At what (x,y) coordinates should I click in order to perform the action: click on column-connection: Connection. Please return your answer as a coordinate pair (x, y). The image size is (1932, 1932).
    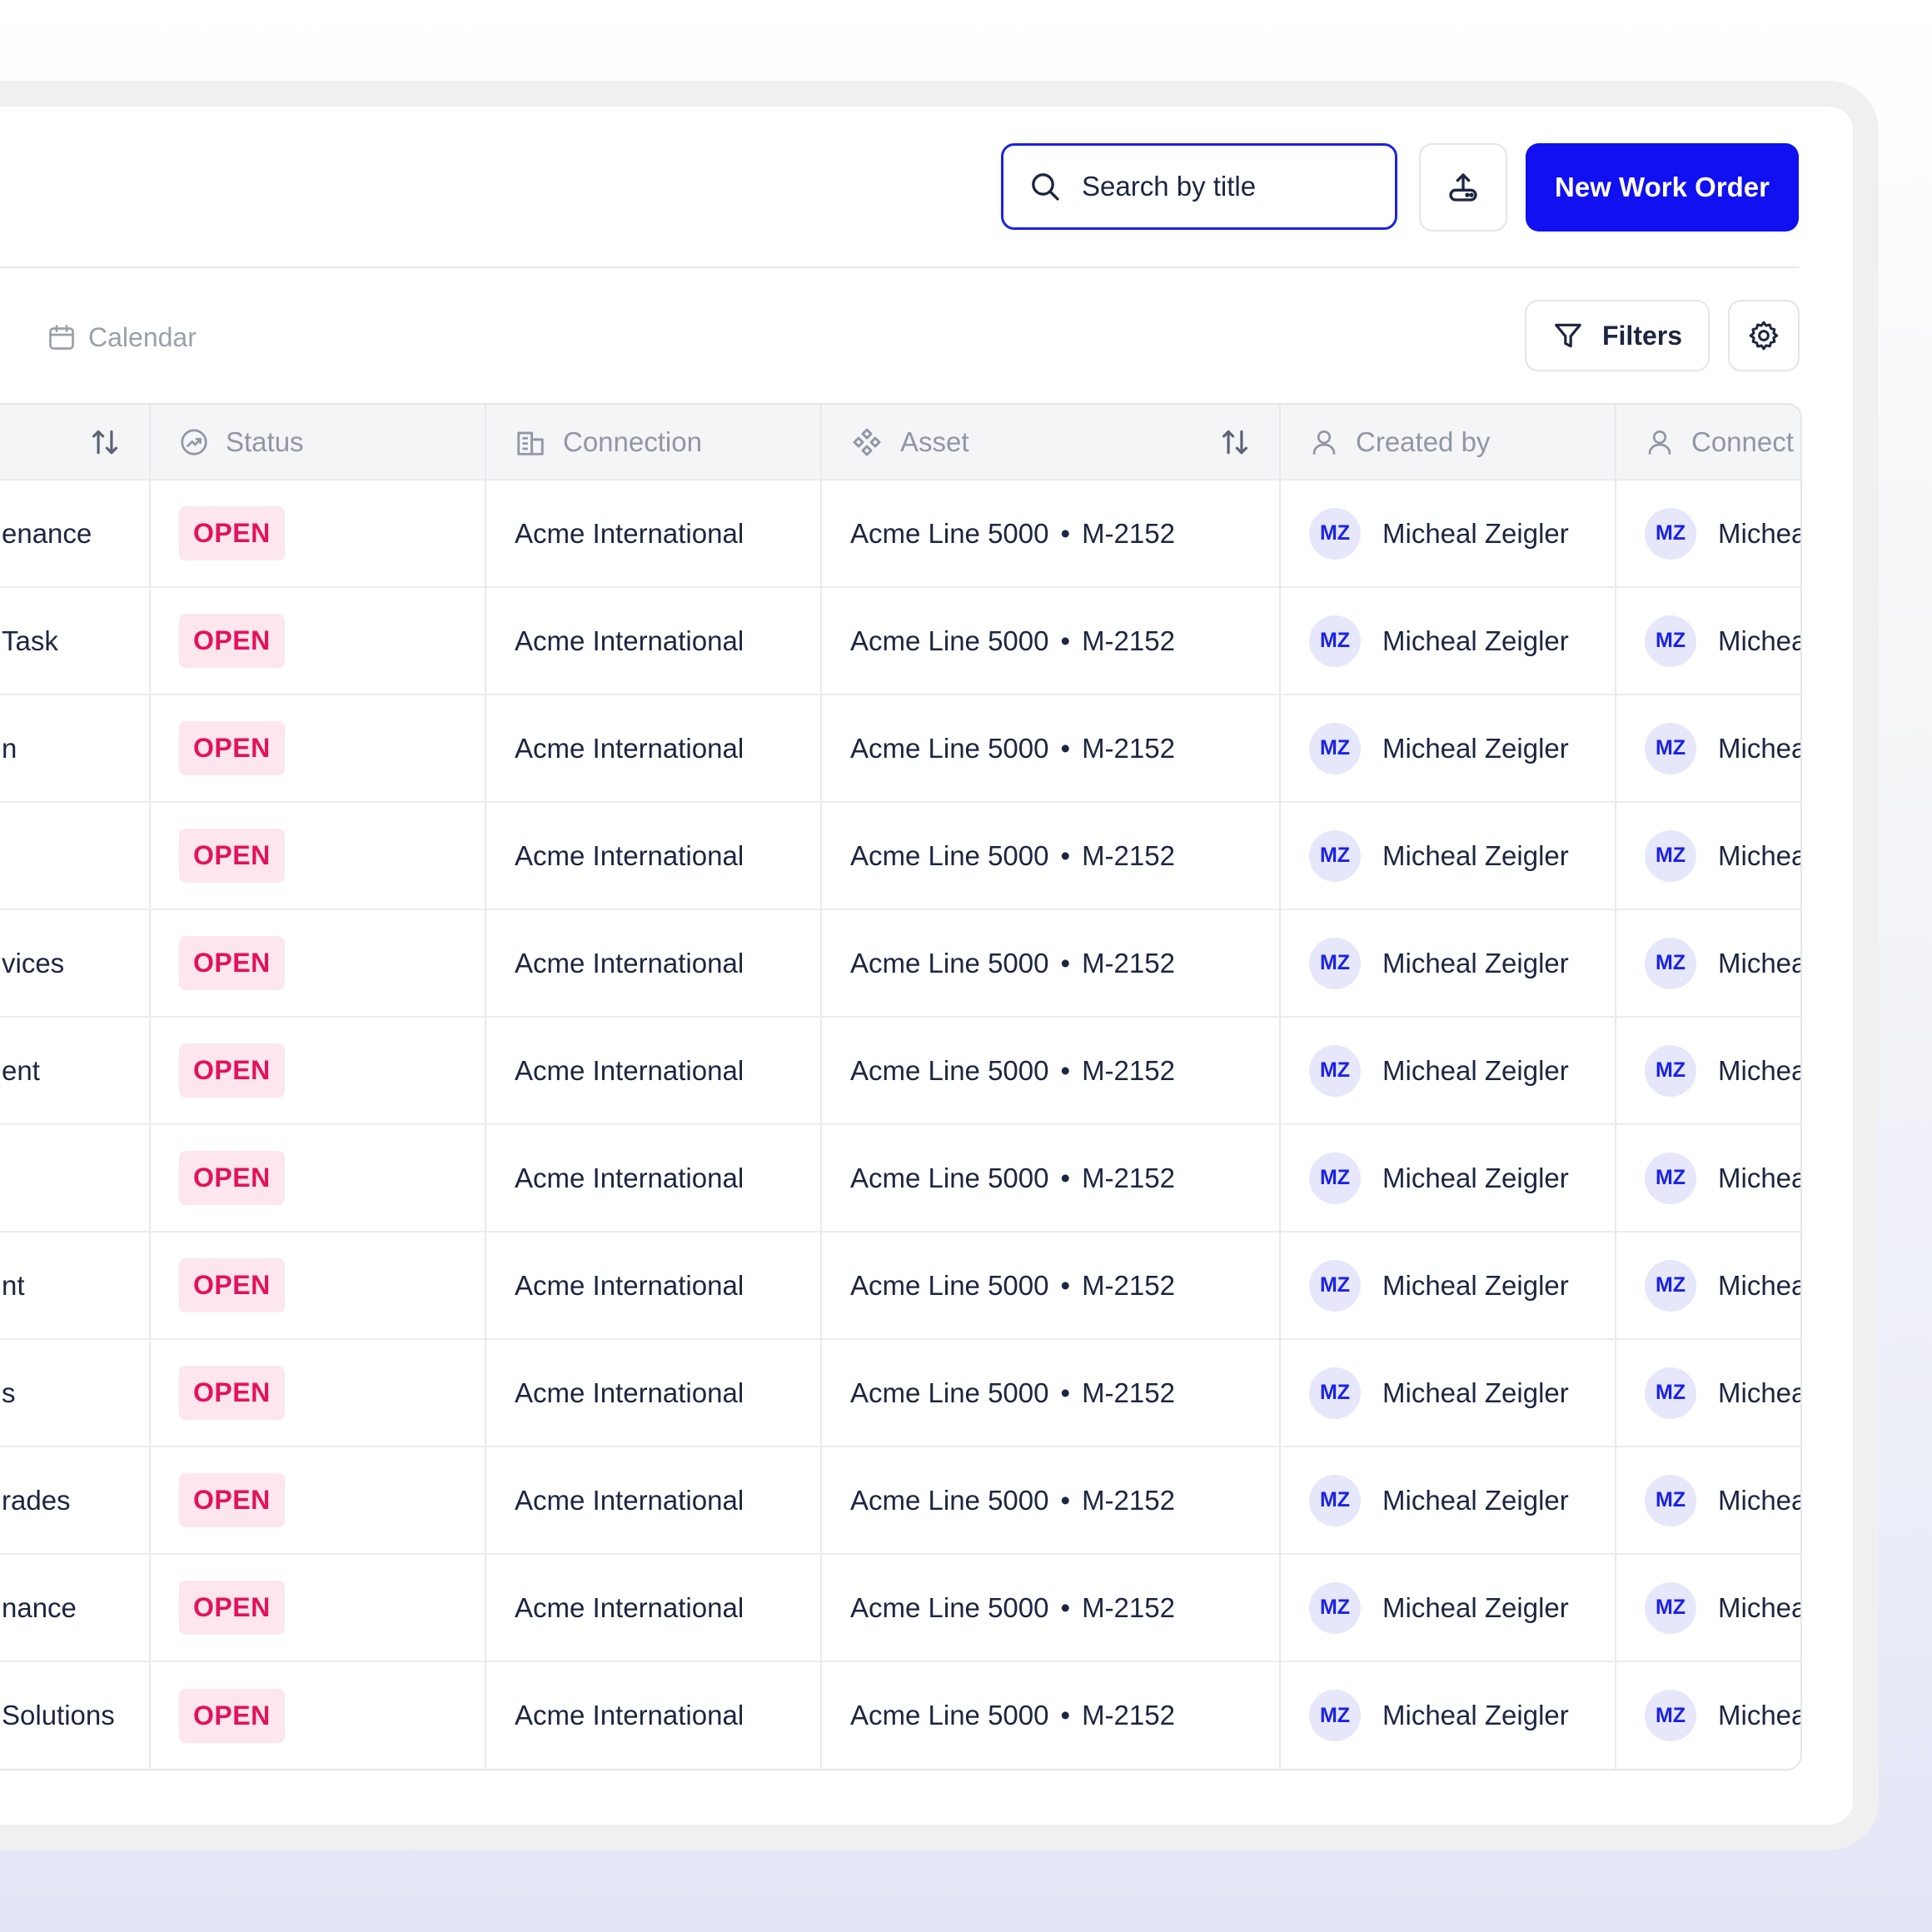
    Looking at the image, I should click on (653, 443).